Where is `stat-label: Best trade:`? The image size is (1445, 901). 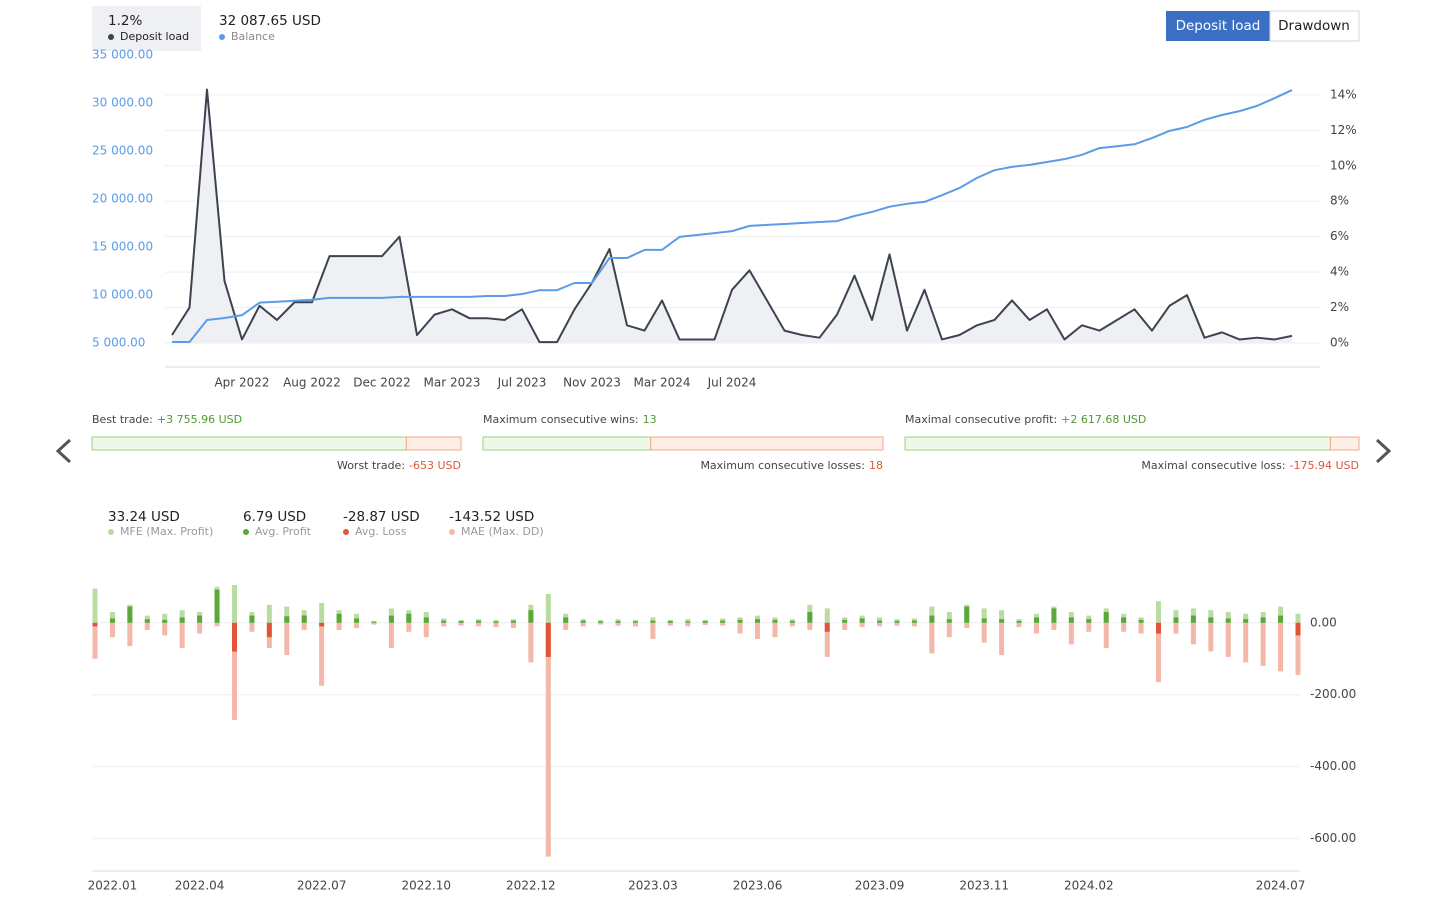 stat-label: Best trade: is located at coordinates (122, 419).